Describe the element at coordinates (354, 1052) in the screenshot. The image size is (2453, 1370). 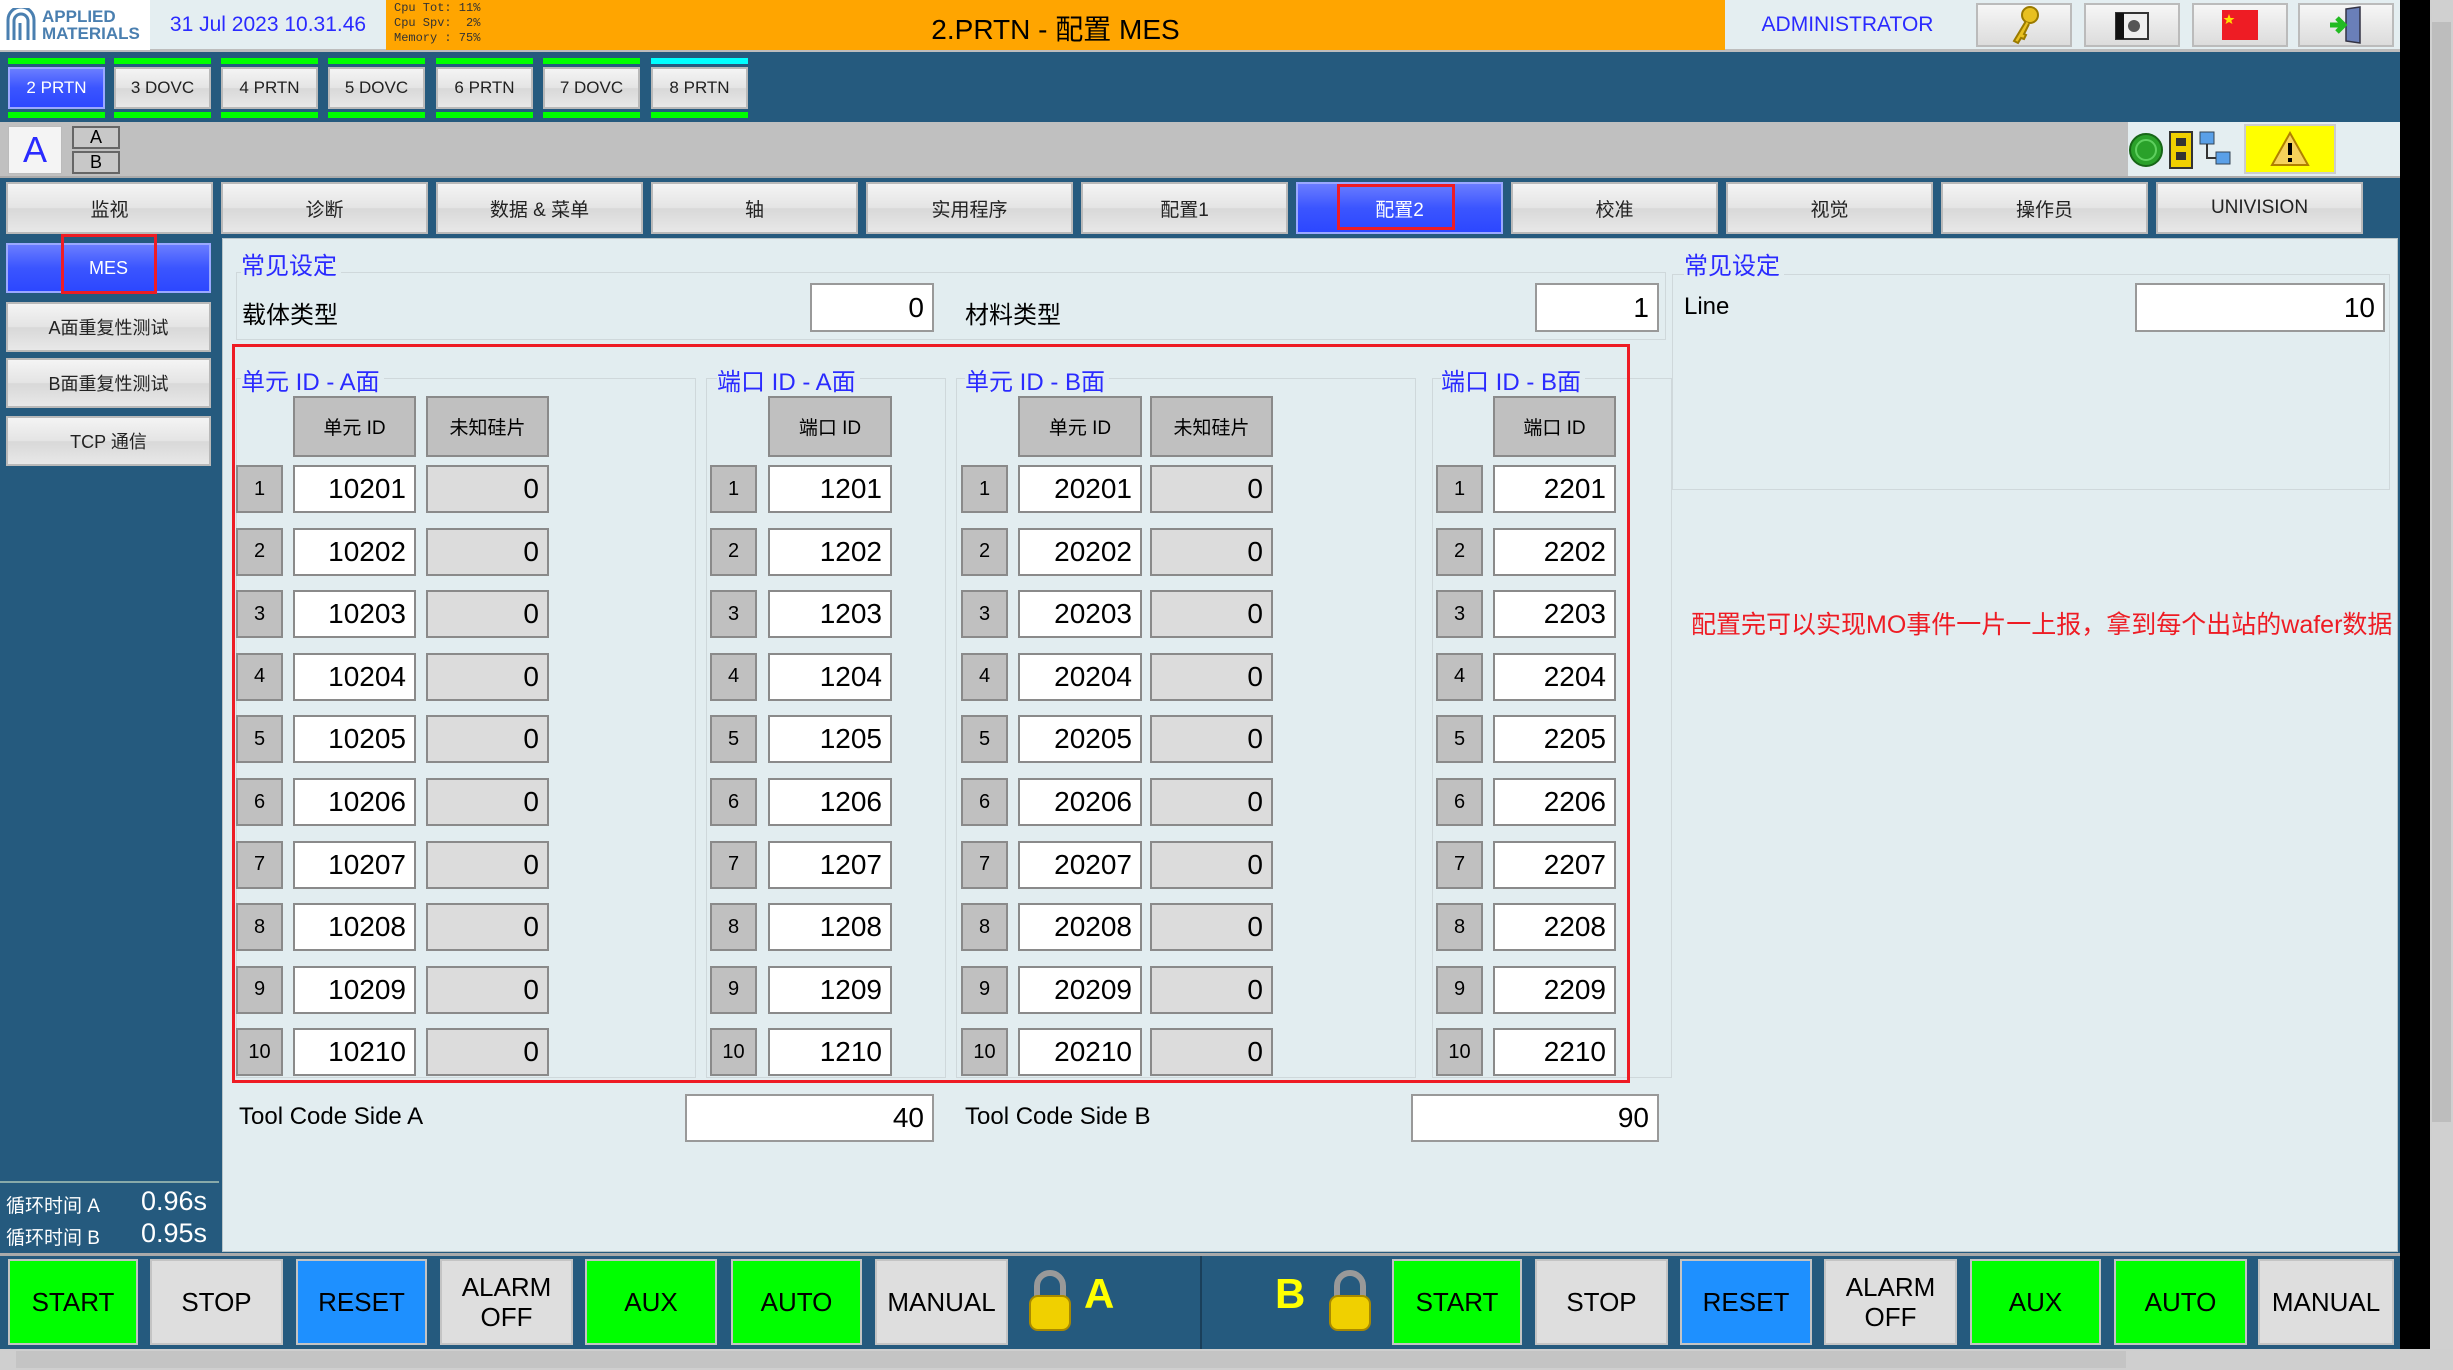
I see `id-input: 10210` at that location.